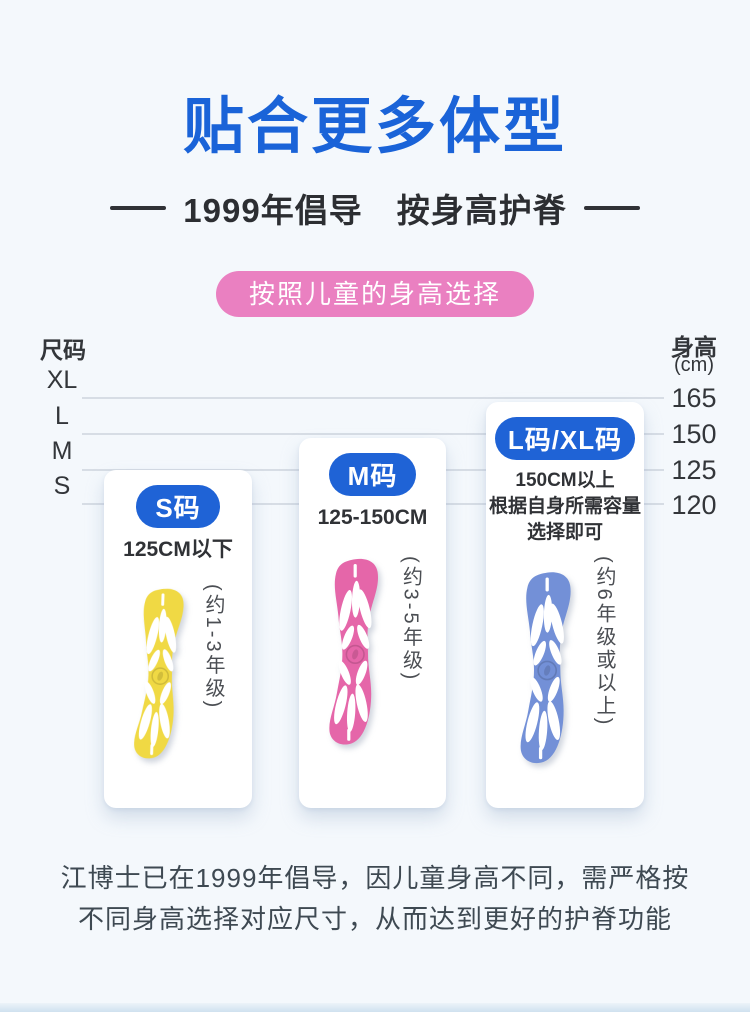 This screenshot has height=1012, width=750. I want to click on size-label-xl: XL, so click(62, 380).